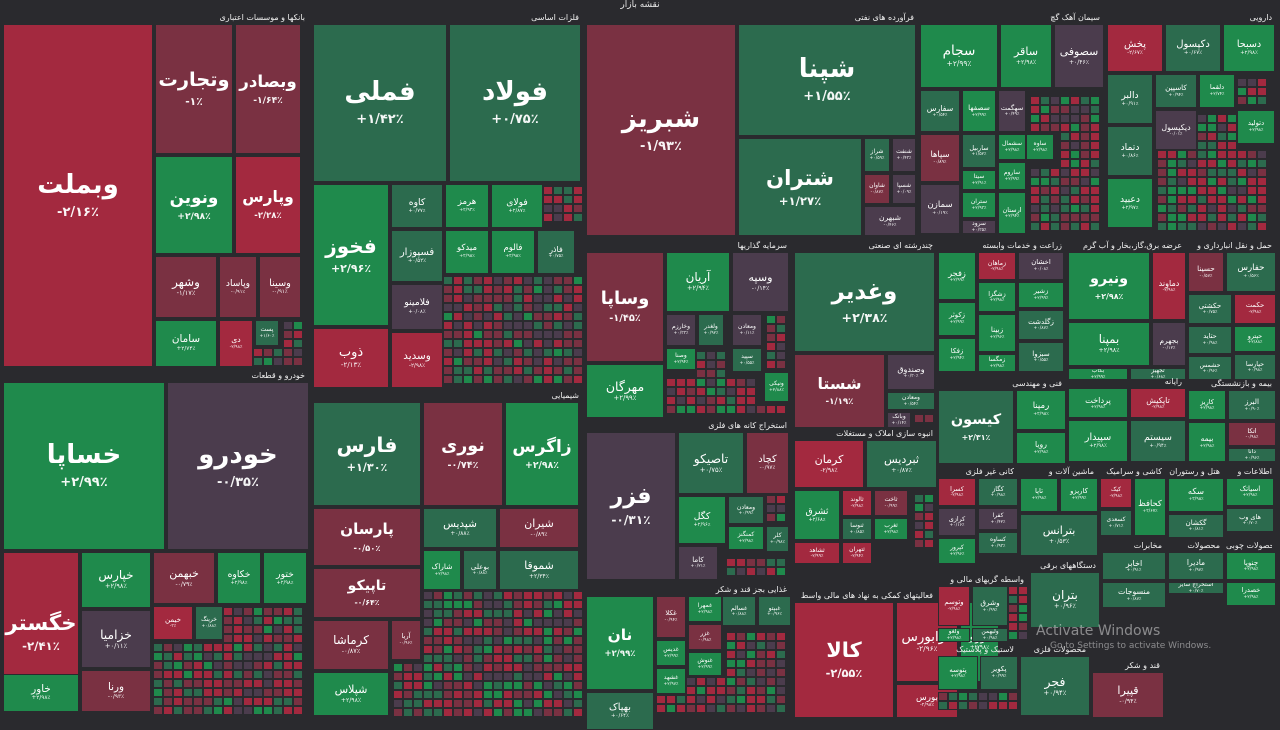 The height and width of the screenshot is (730, 1280). Describe the element at coordinates (877, 189) in the screenshot. I see `symbol-tile: شاوان -۰/۸۷٪` at that location.